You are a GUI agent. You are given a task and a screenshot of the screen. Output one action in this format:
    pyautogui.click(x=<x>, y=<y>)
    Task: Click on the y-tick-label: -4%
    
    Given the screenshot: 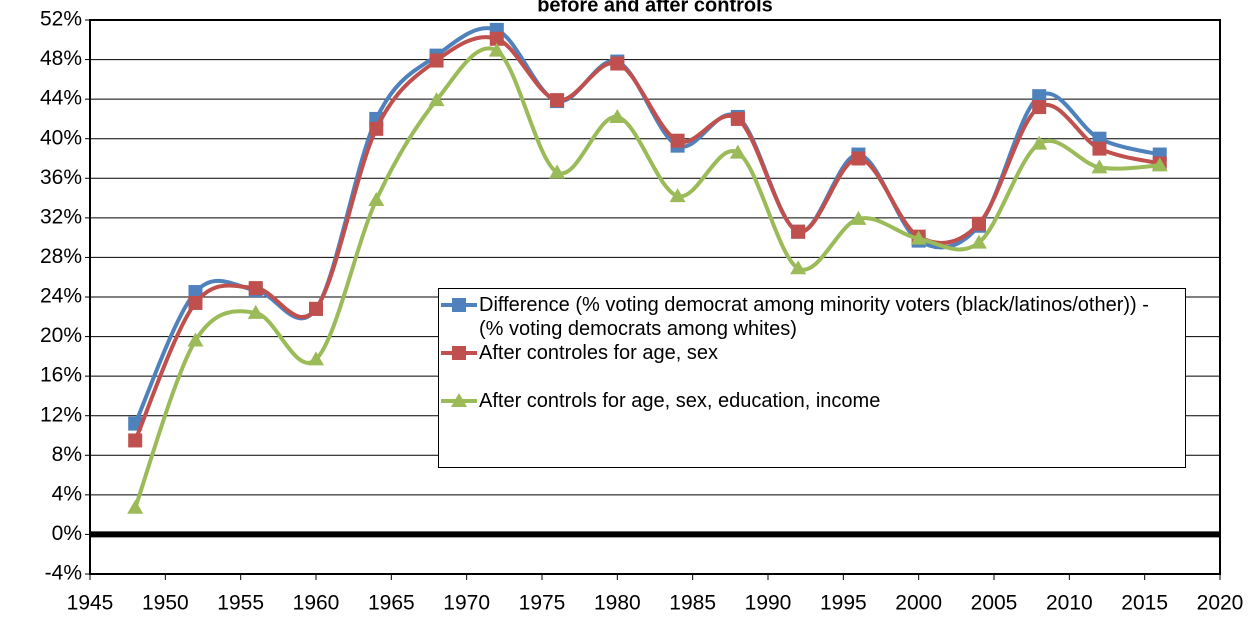 What is the action you would take?
    pyautogui.click(x=63, y=573)
    